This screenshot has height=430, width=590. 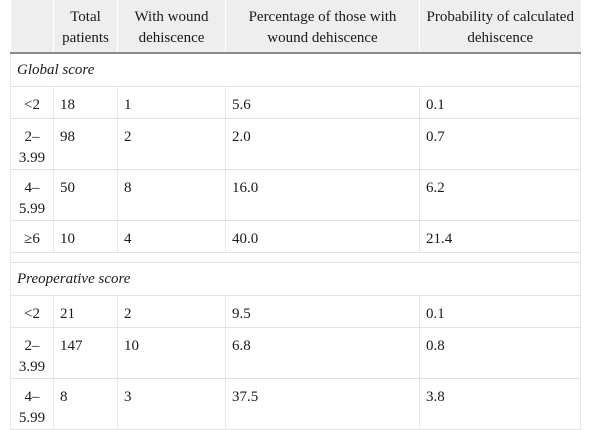 I want to click on section-title: Global score, so click(x=295, y=70).